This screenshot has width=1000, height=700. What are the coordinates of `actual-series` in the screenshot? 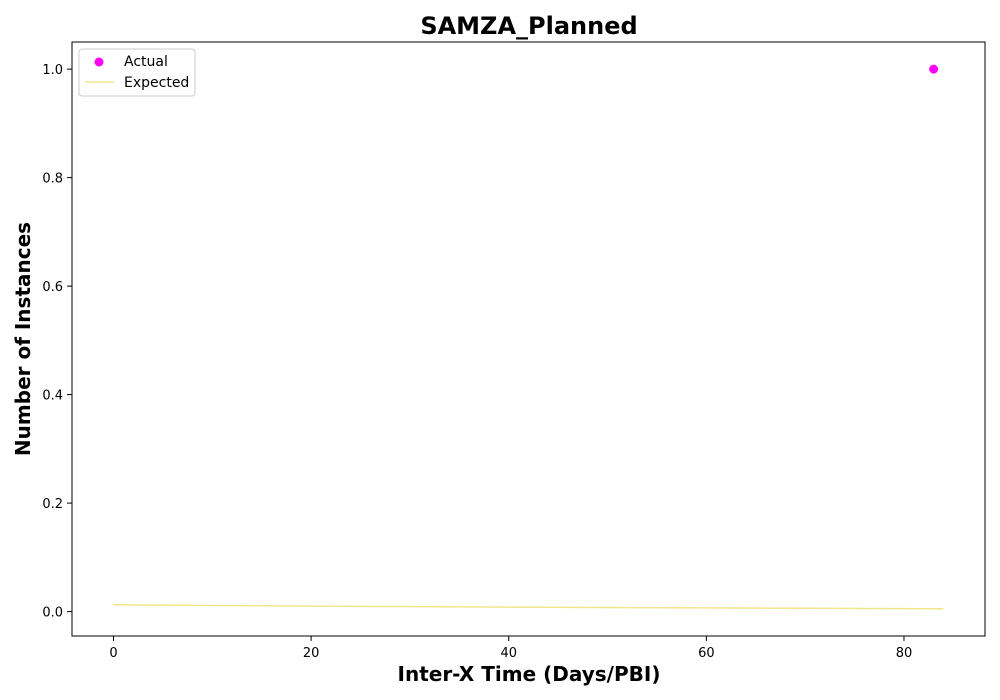 It's located at (934, 69).